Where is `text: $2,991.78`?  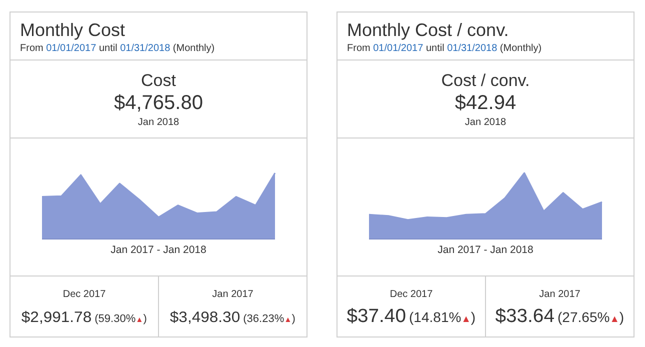 text: $2,991.78 is located at coordinates (56, 317).